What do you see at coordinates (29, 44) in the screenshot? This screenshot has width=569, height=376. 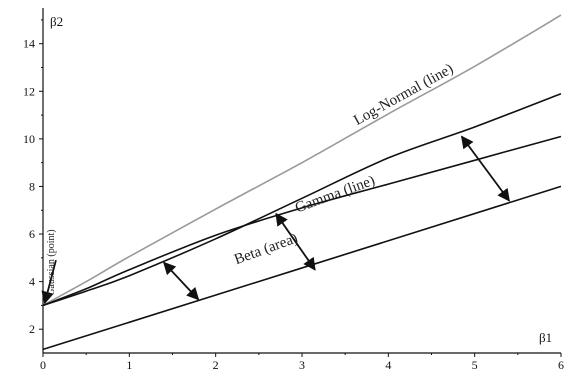 I see `y-tick-label: 14` at bounding box center [29, 44].